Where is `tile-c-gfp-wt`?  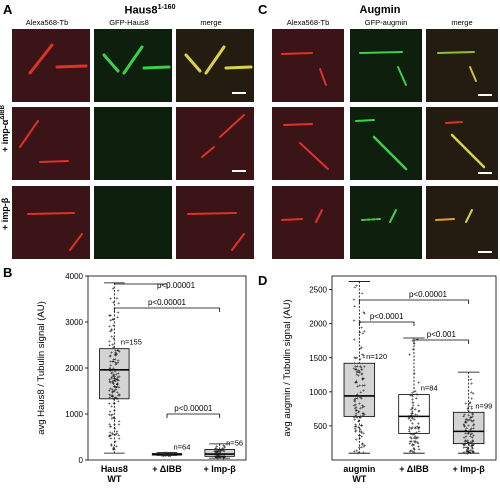 tile-c-gfp-wt is located at coordinates (386, 65).